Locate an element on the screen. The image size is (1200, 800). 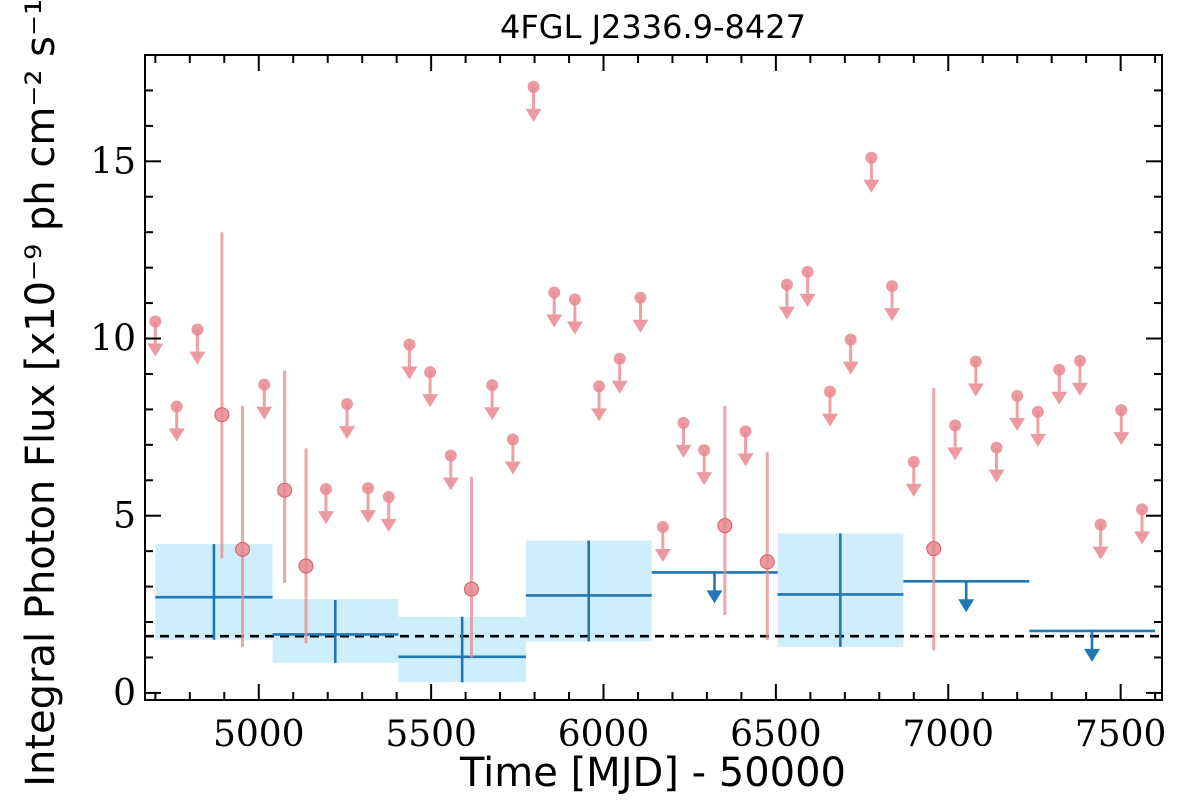
chart-title: 4FGL J2336.9-8427 is located at coordinates (653, 27).